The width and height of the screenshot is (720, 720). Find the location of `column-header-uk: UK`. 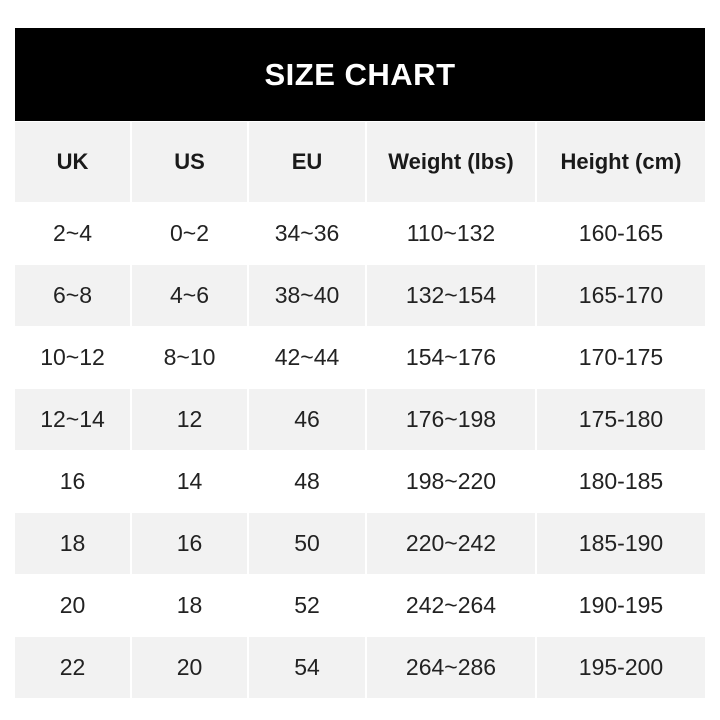

column-header-uk: UK is located at coordinates (72, 162).